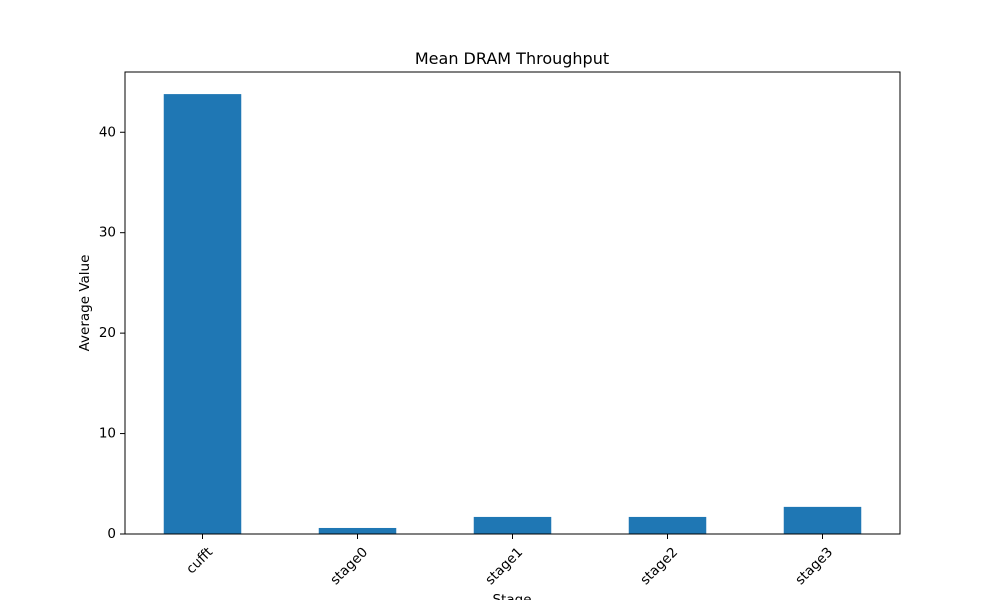  Describe the element at coordinates (814, 566) in the screenshot. I see `x-tick-label: stage3` at that location.